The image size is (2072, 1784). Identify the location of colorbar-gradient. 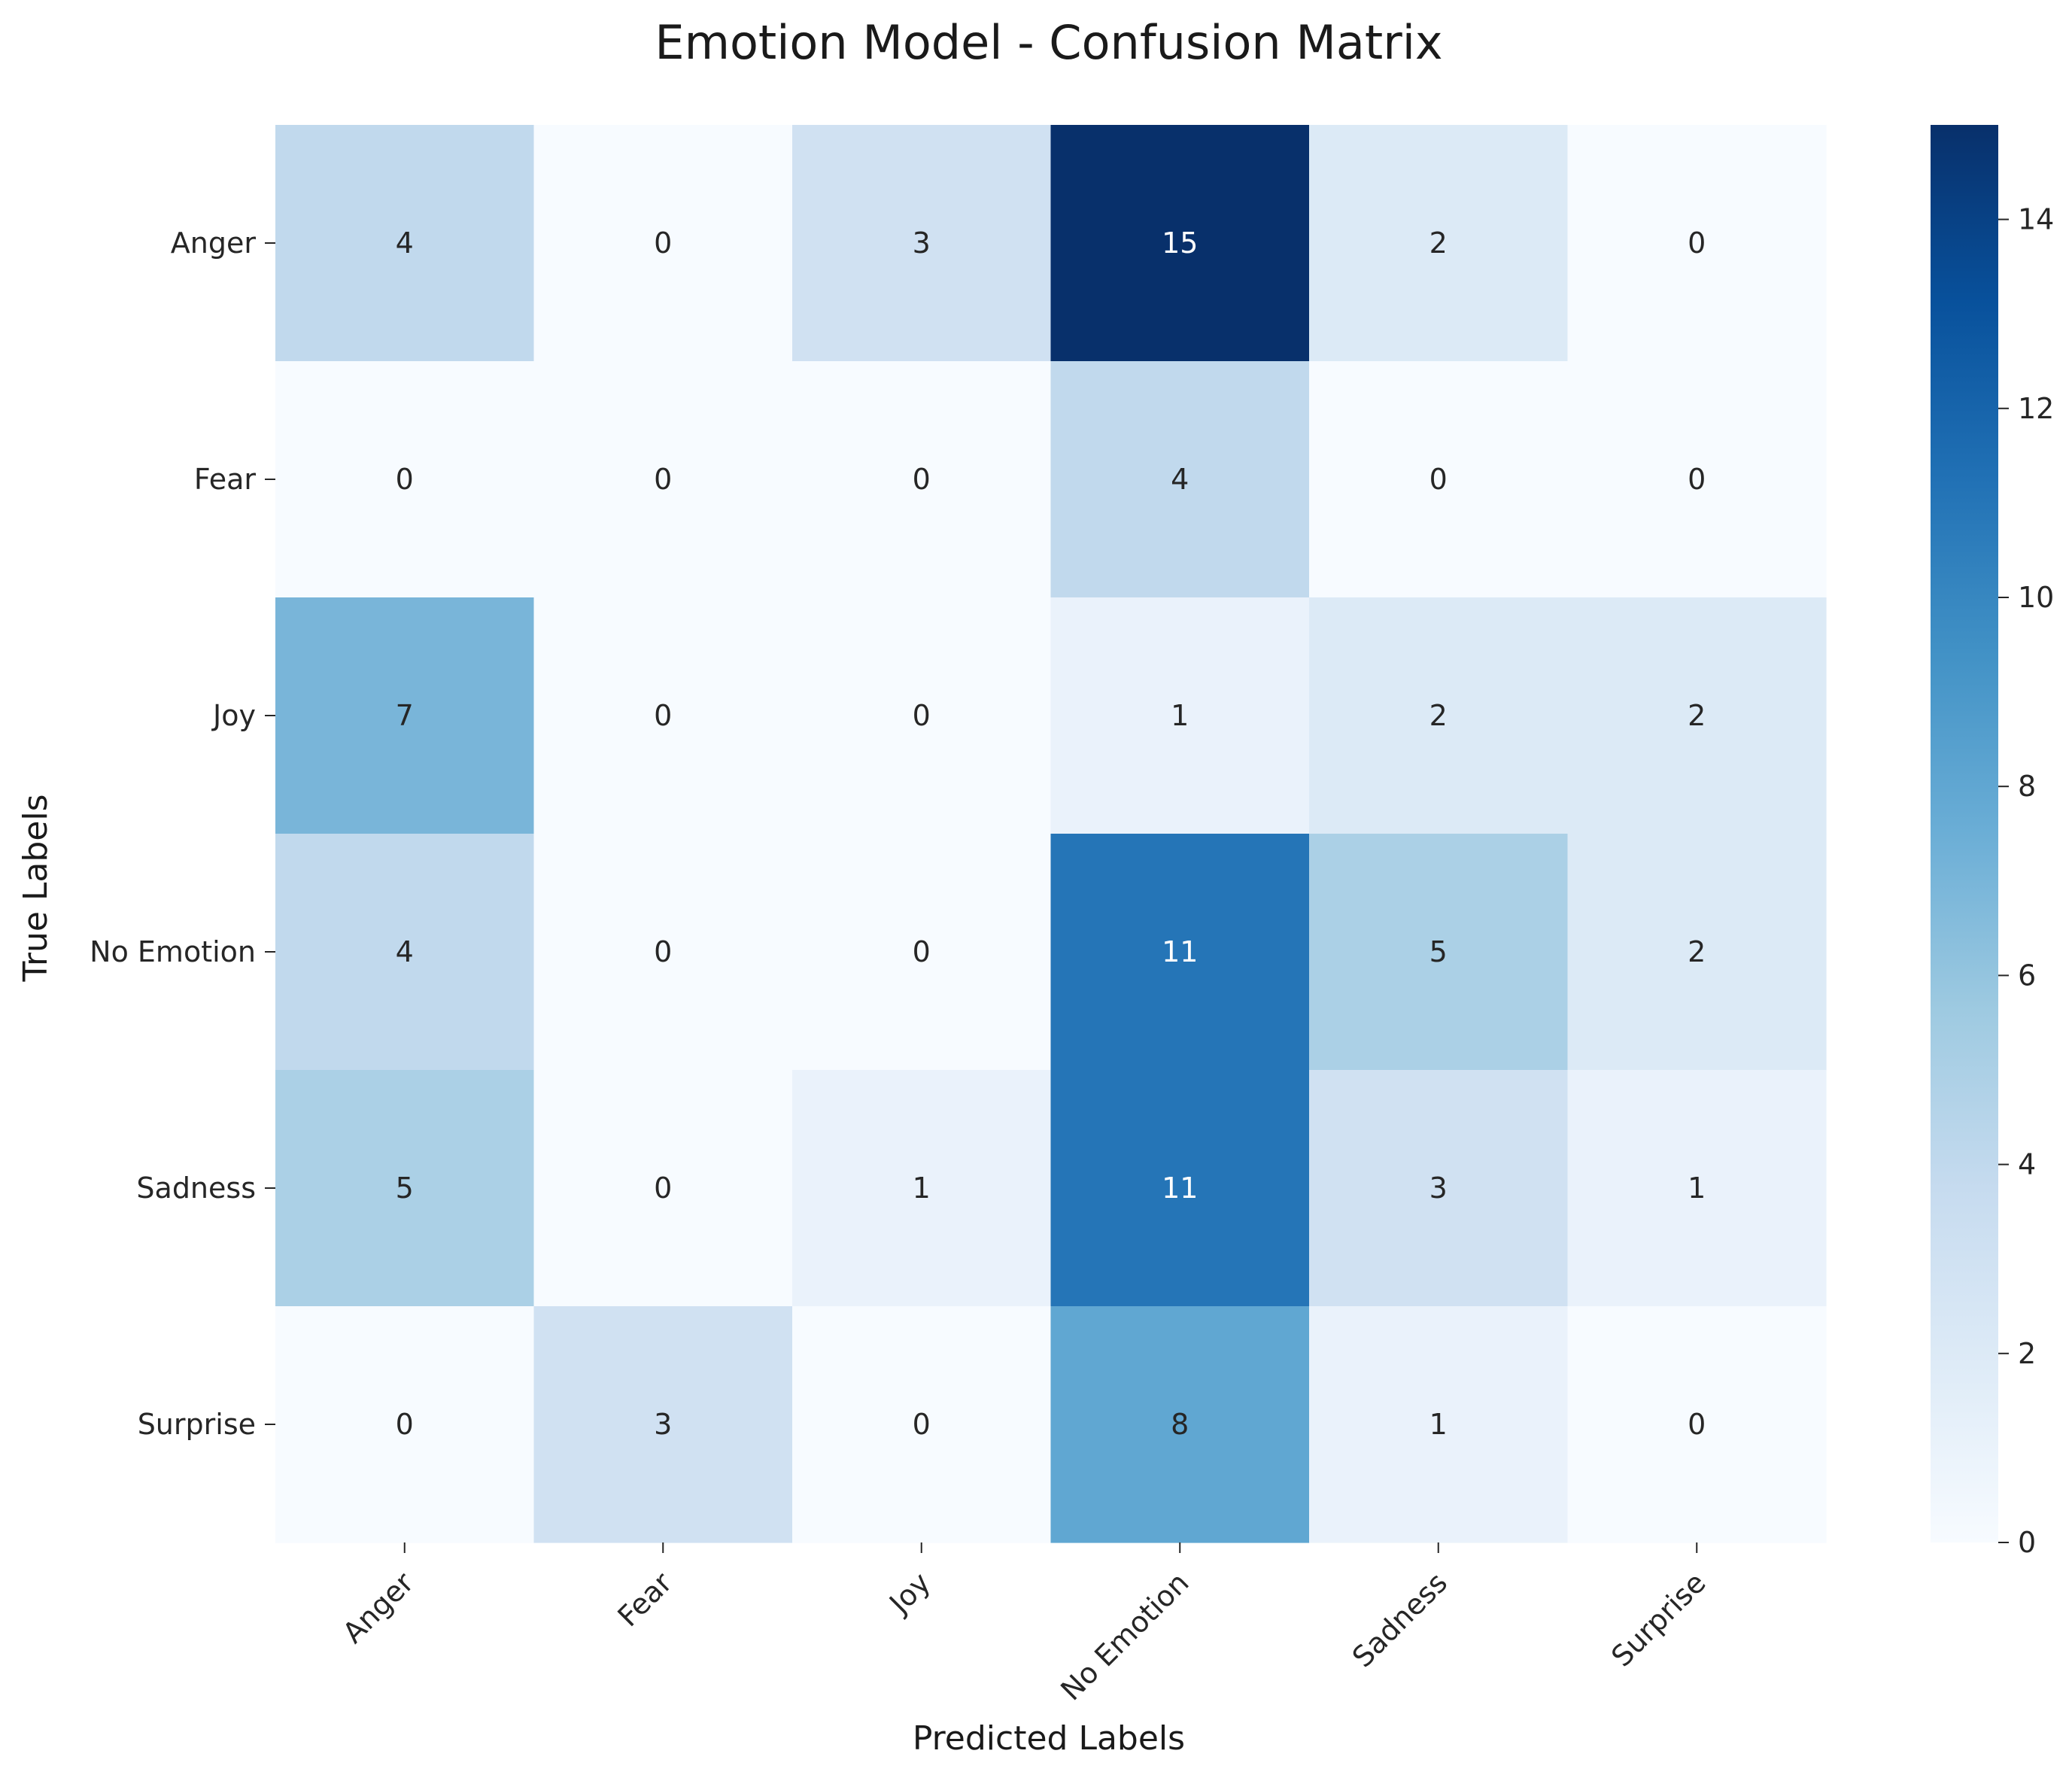
(1964, 833).